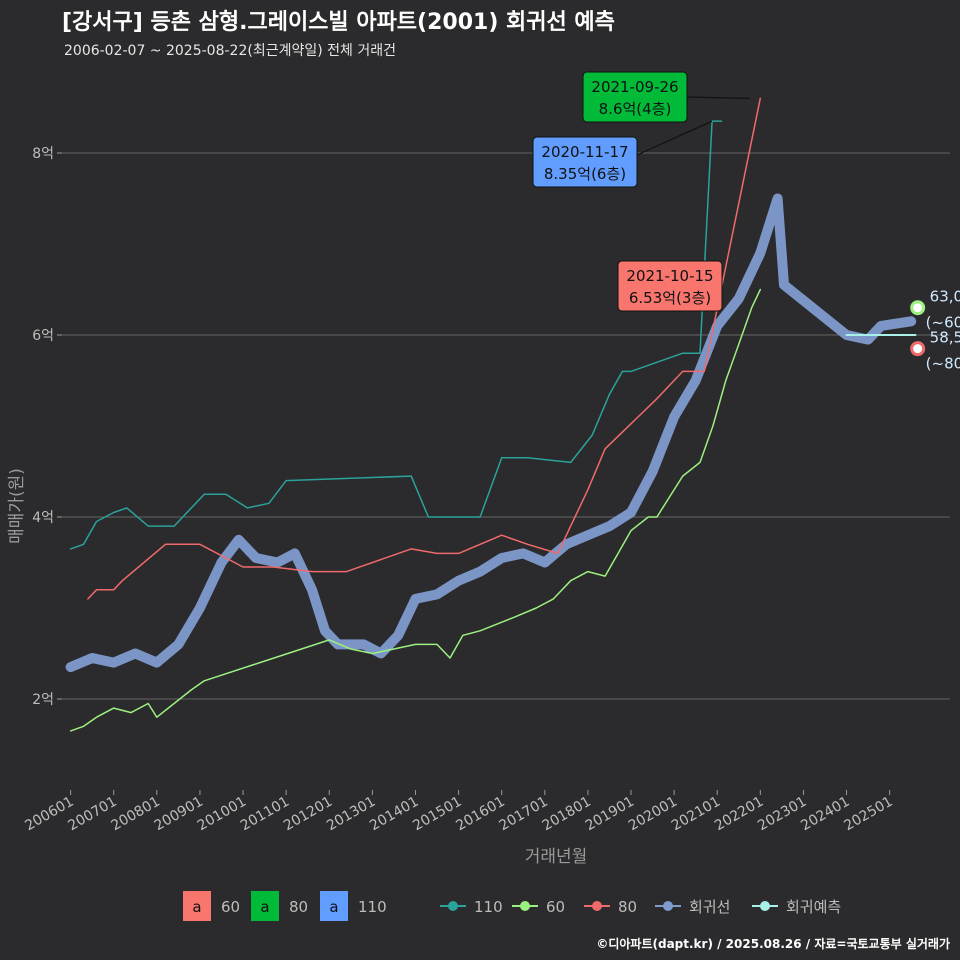 The width and height of the screenshot is (960, 960). What do you see at coordinates (43, 518) in the screenshot?
I see `y-tick-label: 4억` at bounding box center [43, 518].